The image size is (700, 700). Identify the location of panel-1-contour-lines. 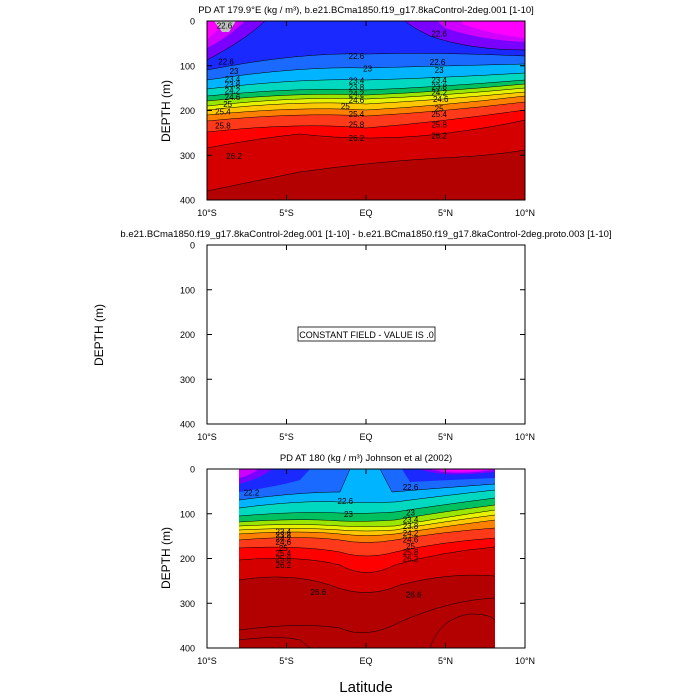
(366, 106).